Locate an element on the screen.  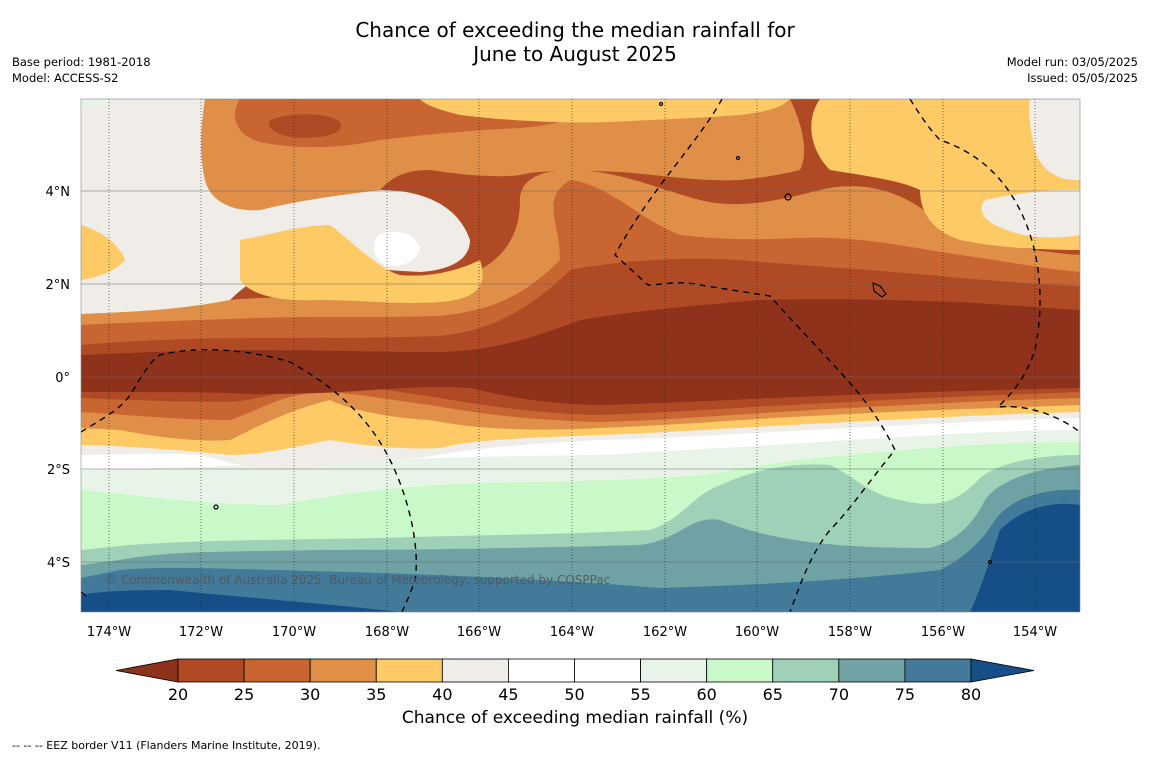
model-run-text: Model run: 03/05/2025 is located at coordinates (1072, 62).